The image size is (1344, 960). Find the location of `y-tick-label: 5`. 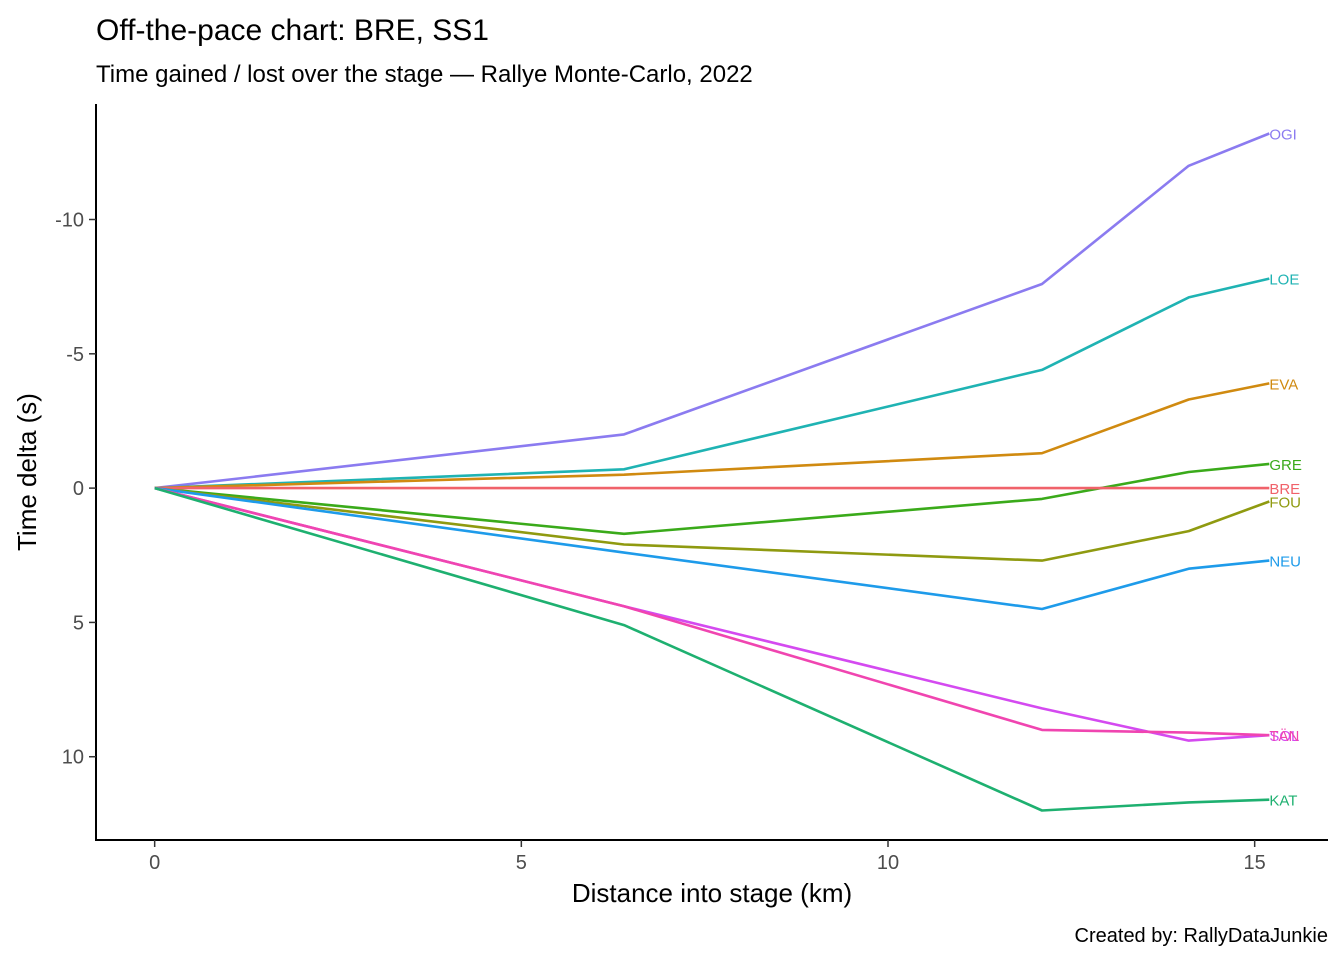

y-tick-label: 5 is located at coordinates (78, 623).